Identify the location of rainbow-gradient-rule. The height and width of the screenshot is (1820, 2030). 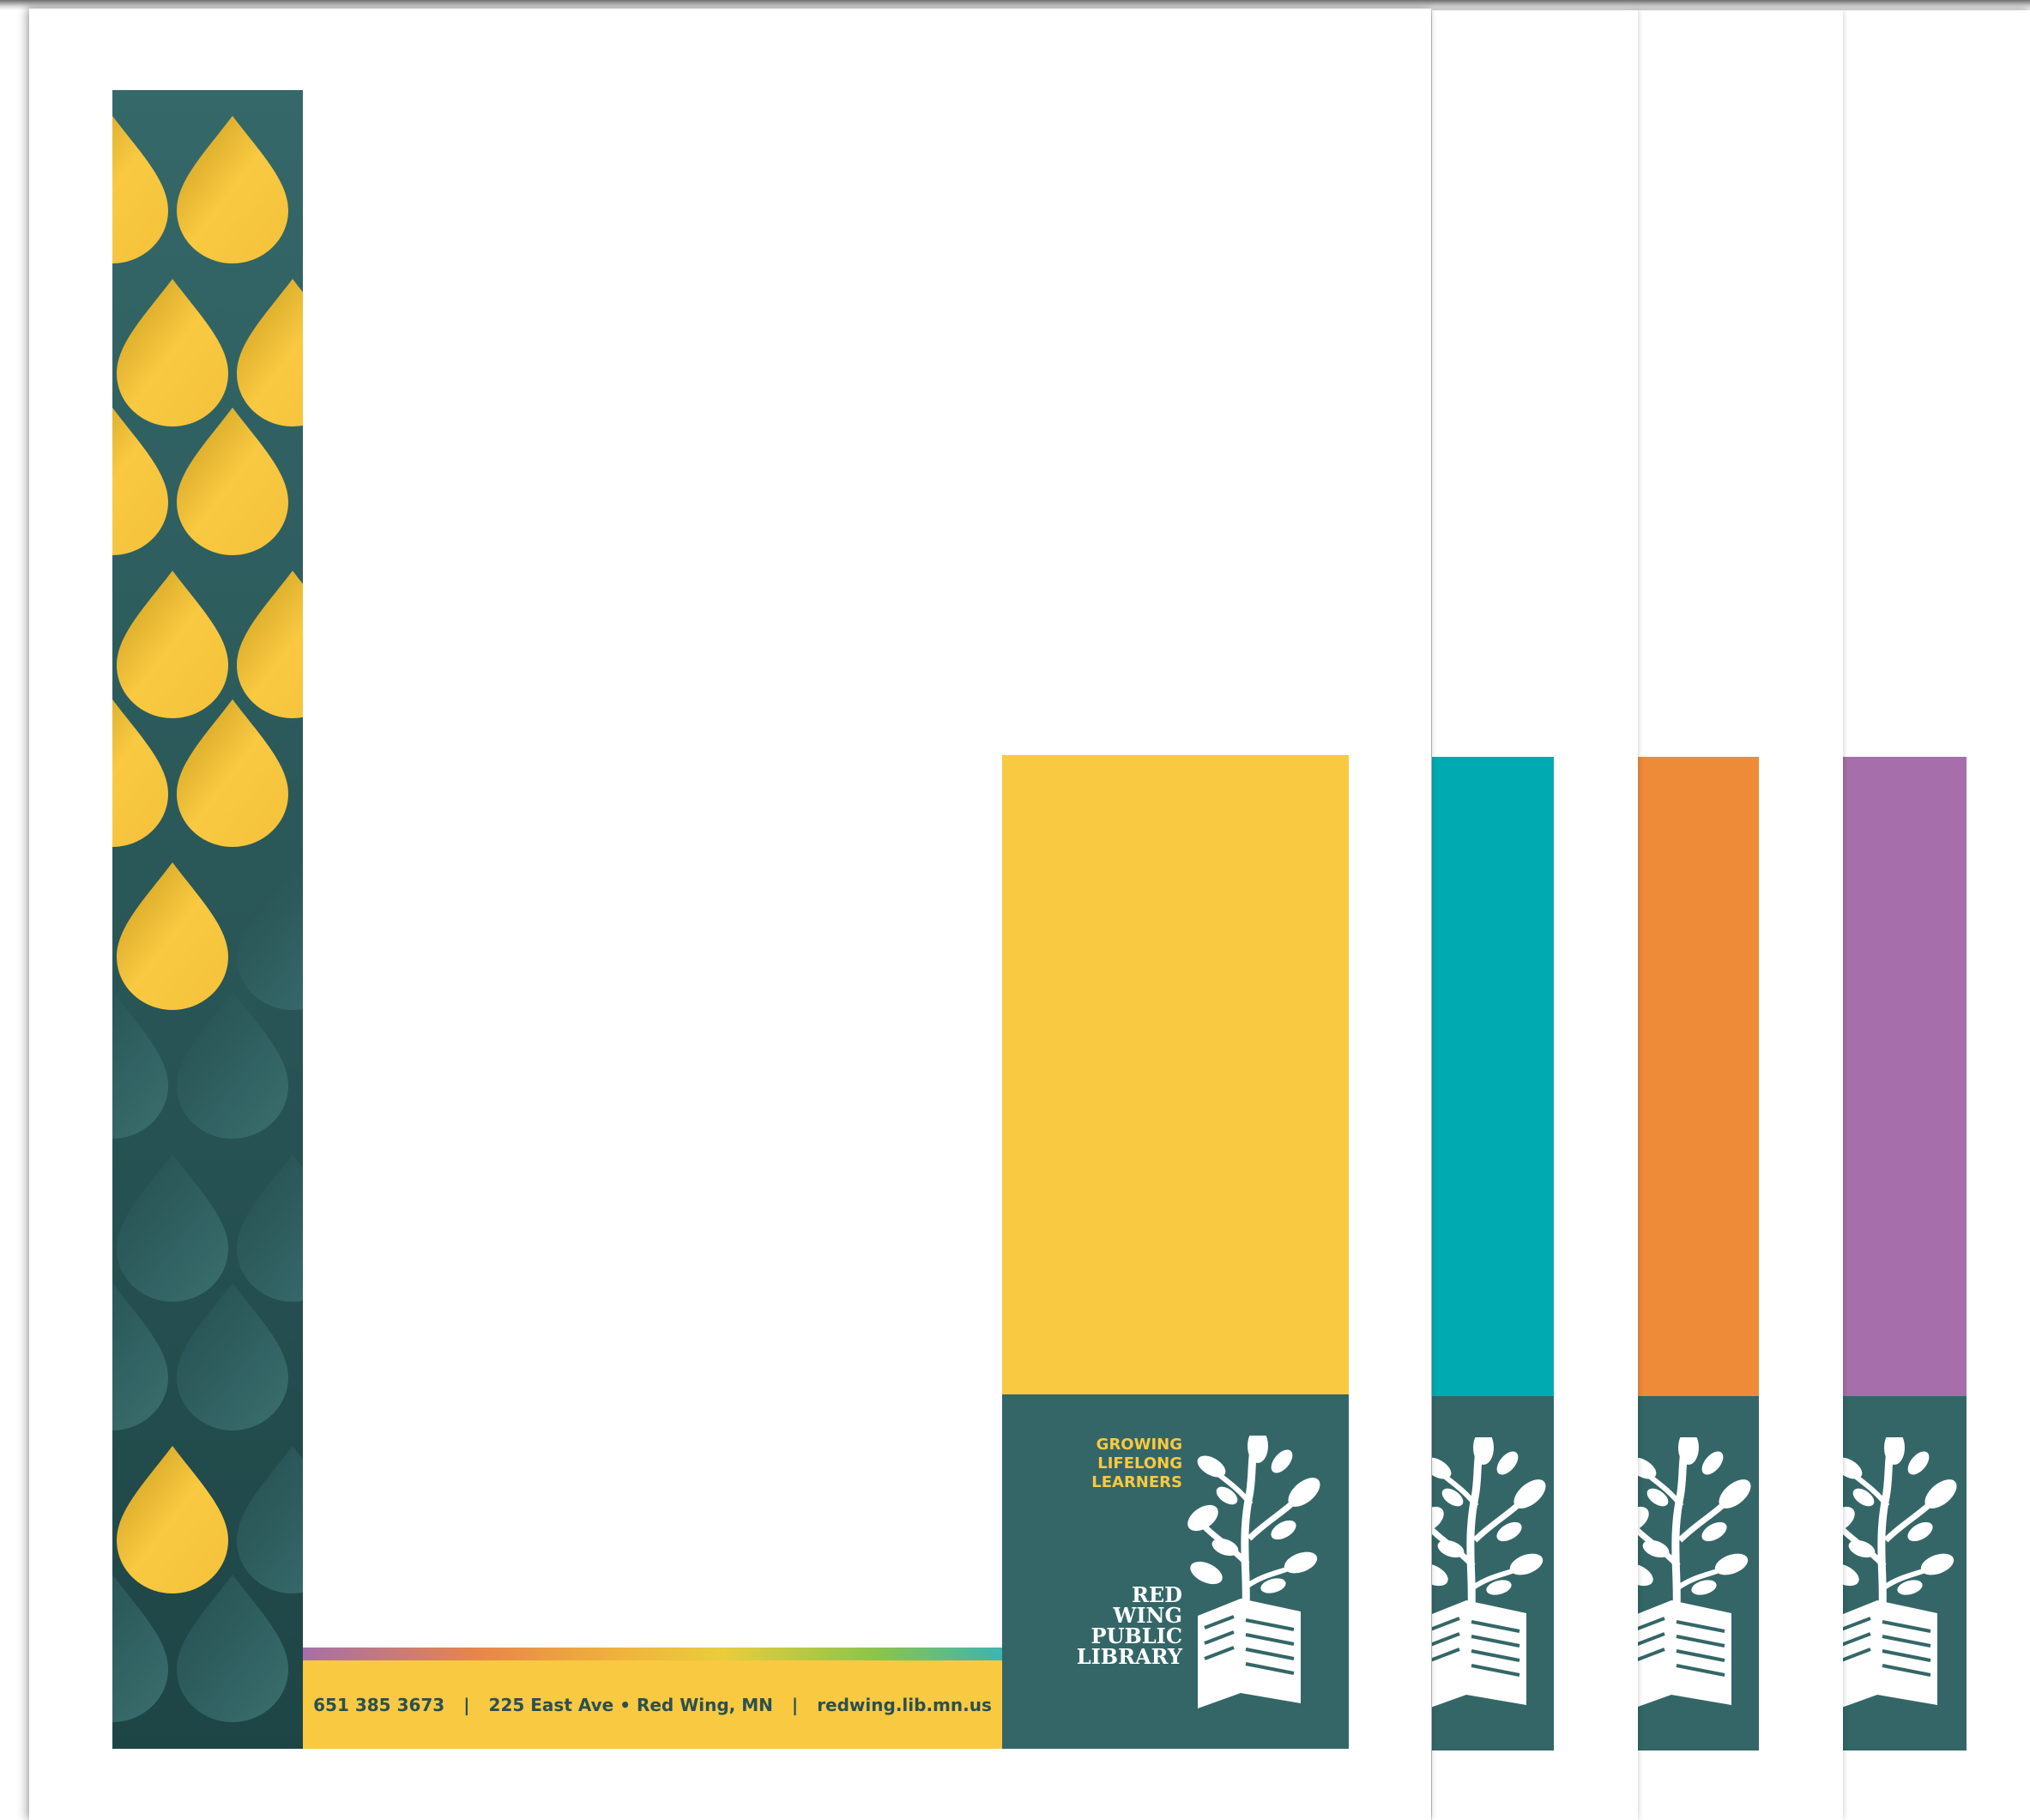
(653, 1654).